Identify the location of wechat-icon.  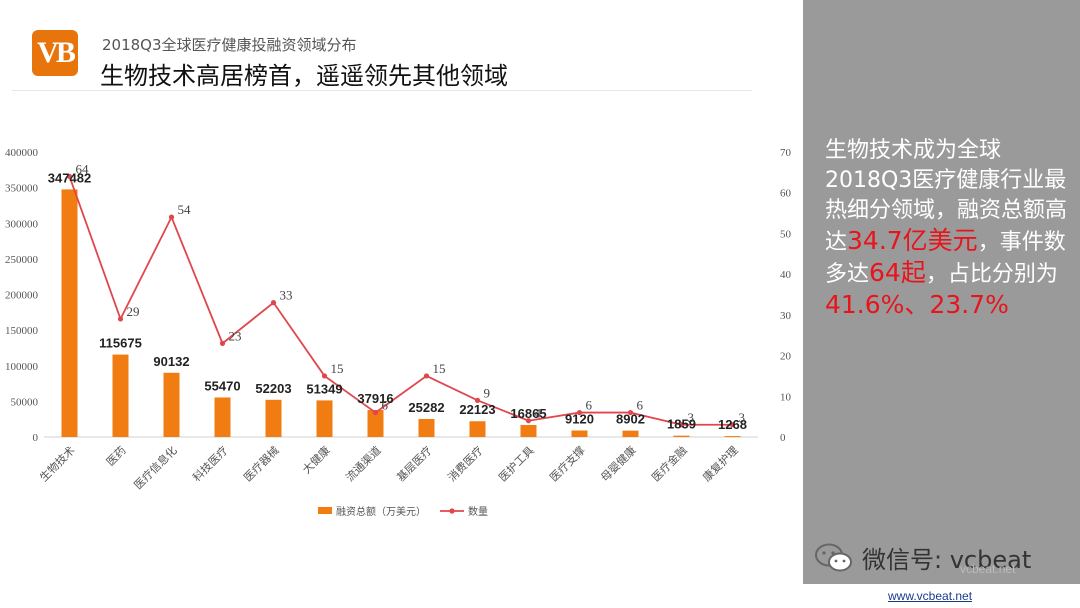
(833, 557).